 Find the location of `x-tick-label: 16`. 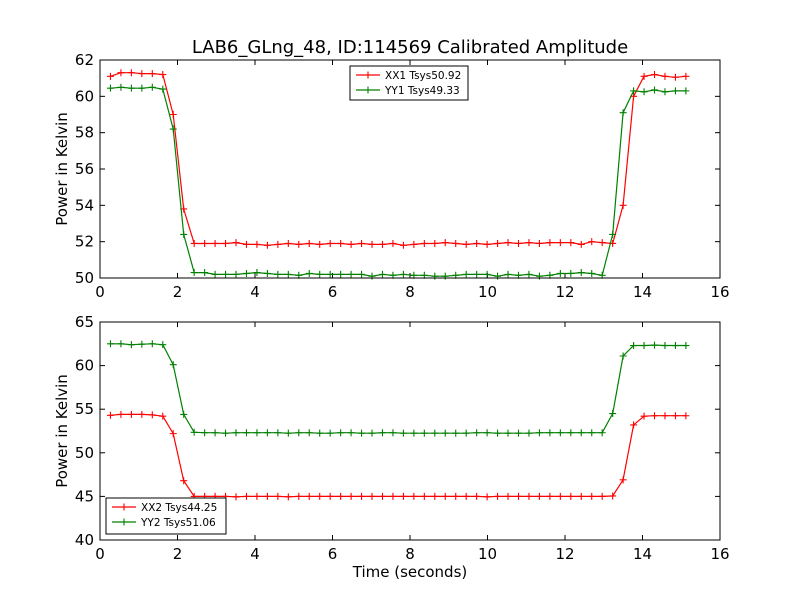

x-tick-label: 16 is located at coordinates (719, 292).